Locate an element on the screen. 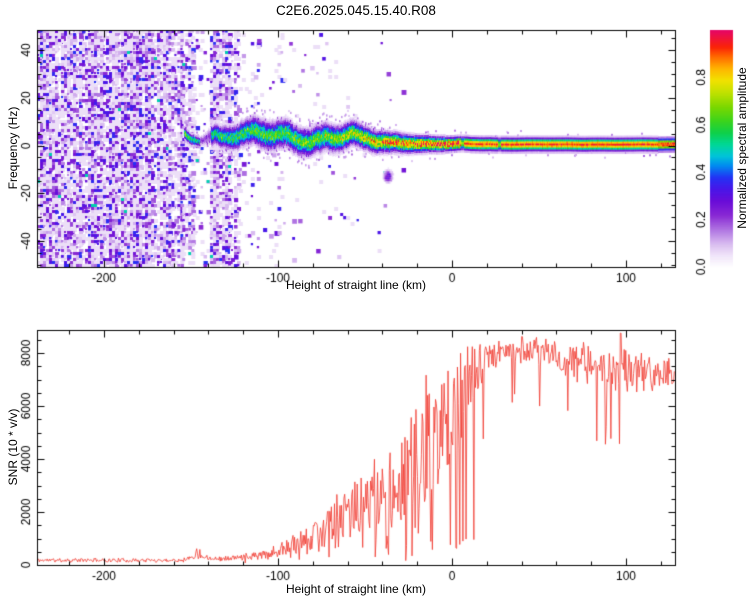  bottom-xaxis-label: Height of straight line (km) is located at coordinates (356, 589).